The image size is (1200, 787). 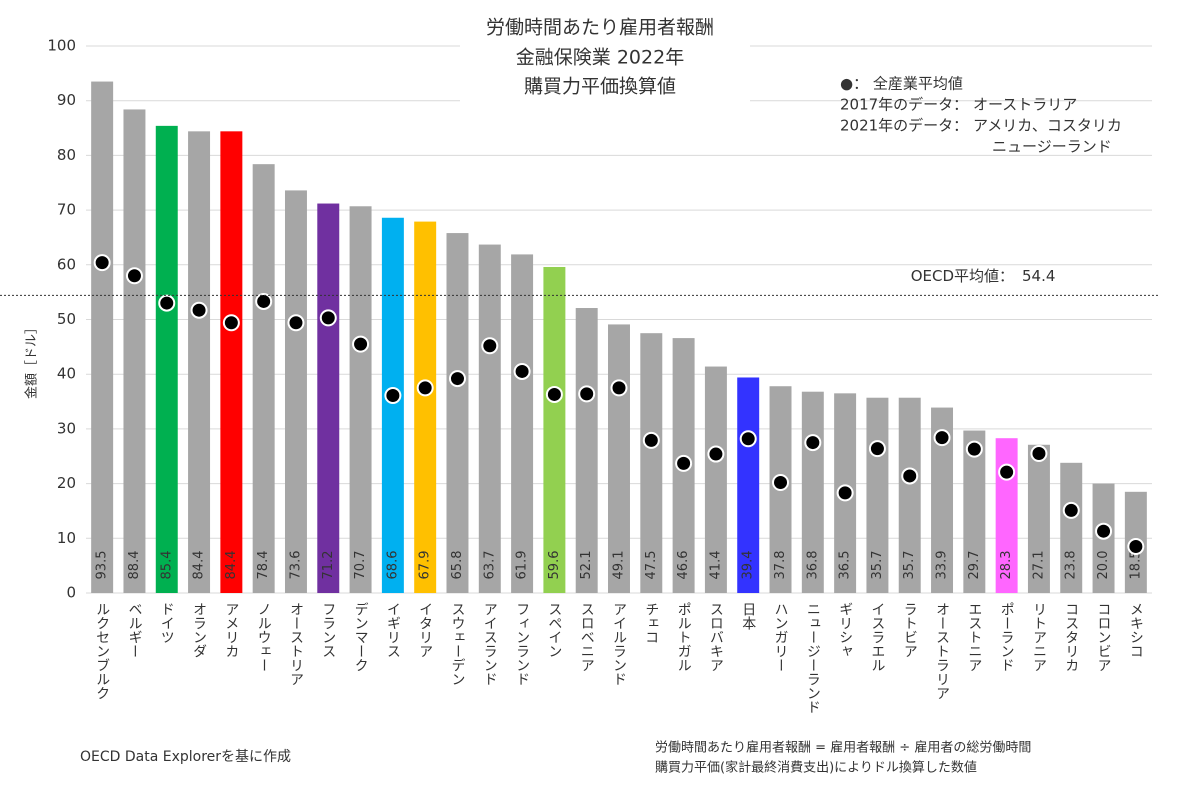 I want to click on x-tick-label: ニュージーランド, so click(x=813, y=658).